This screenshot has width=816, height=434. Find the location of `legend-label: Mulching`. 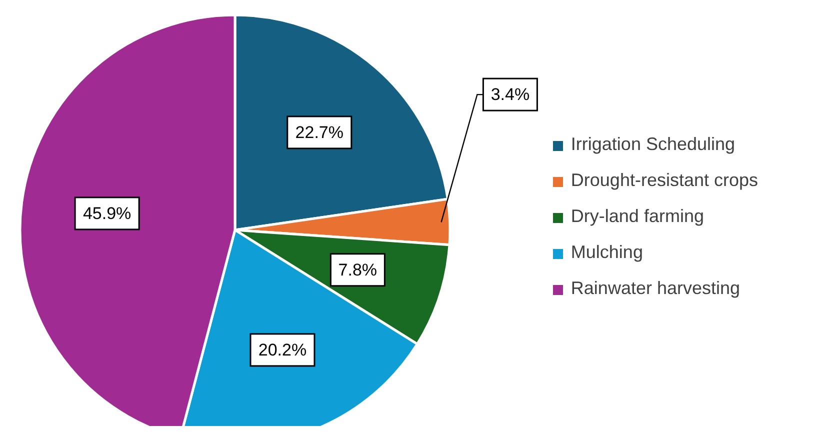

legend-label: Mulching is located at coordinates (606, 252).